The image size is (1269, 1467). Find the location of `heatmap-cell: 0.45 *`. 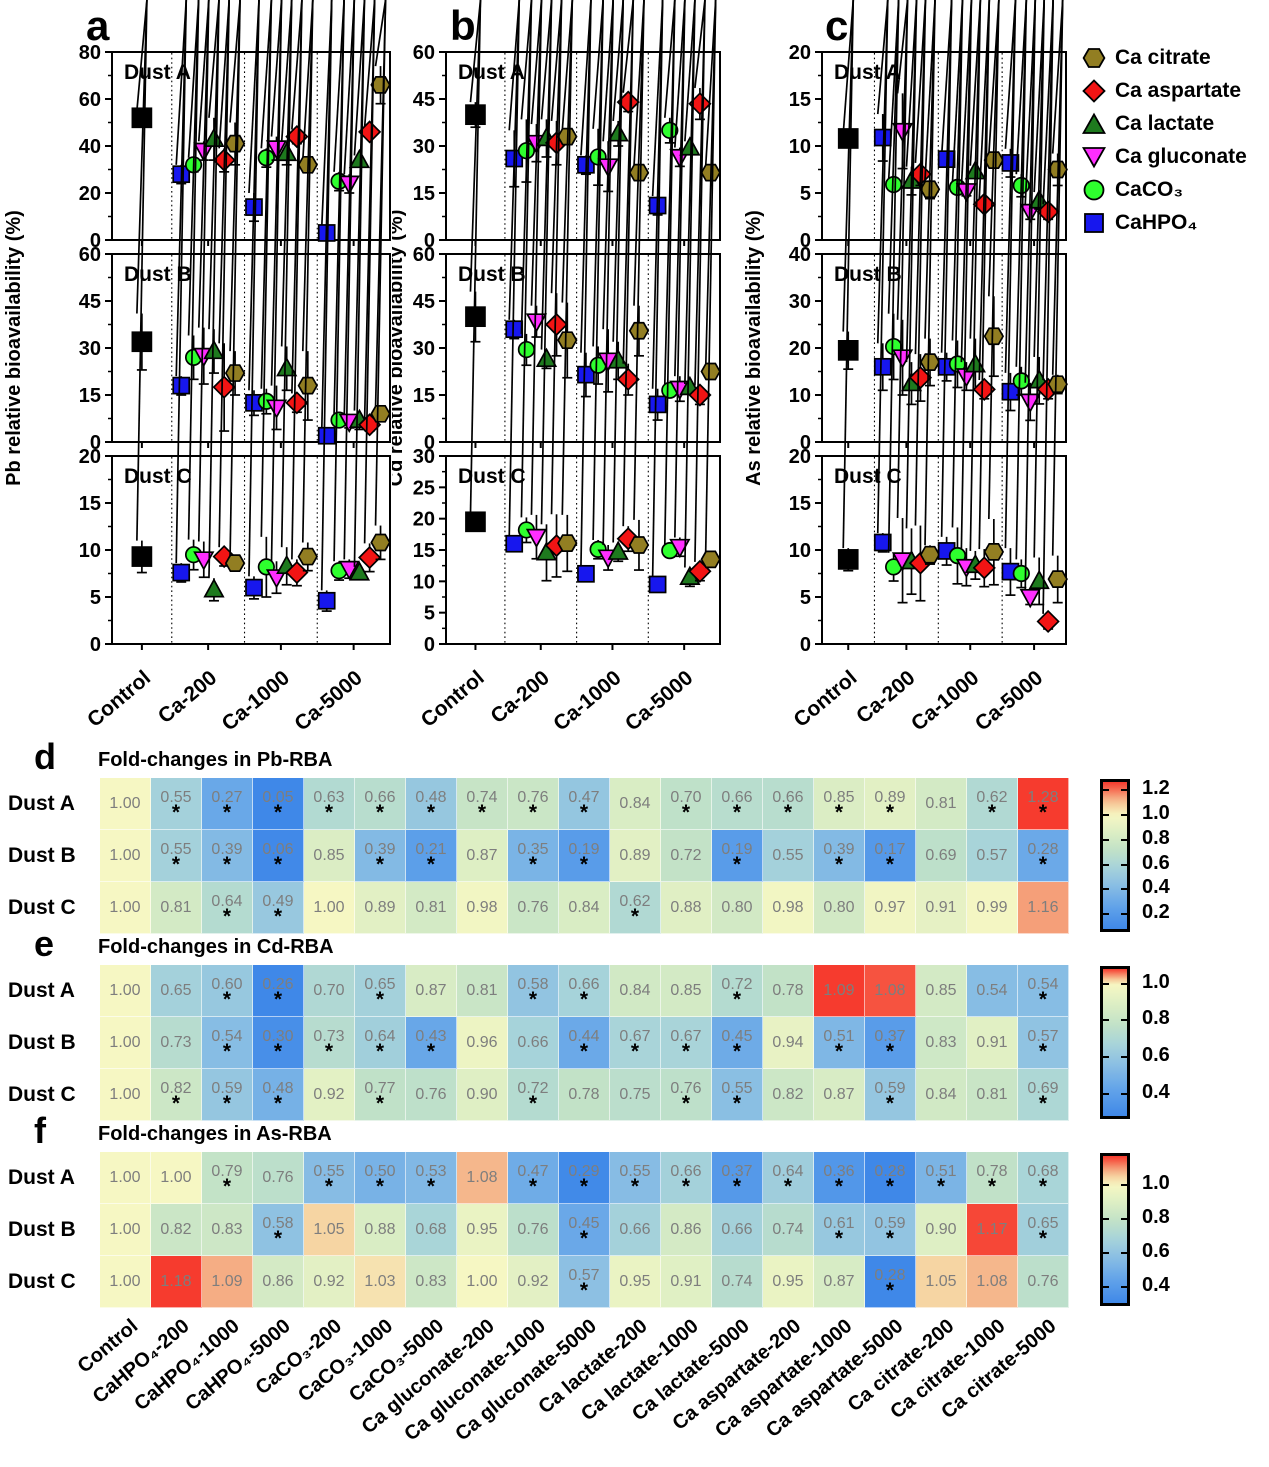

heatmap-cell: 0.45 * is located at coordinates (584, 1230).